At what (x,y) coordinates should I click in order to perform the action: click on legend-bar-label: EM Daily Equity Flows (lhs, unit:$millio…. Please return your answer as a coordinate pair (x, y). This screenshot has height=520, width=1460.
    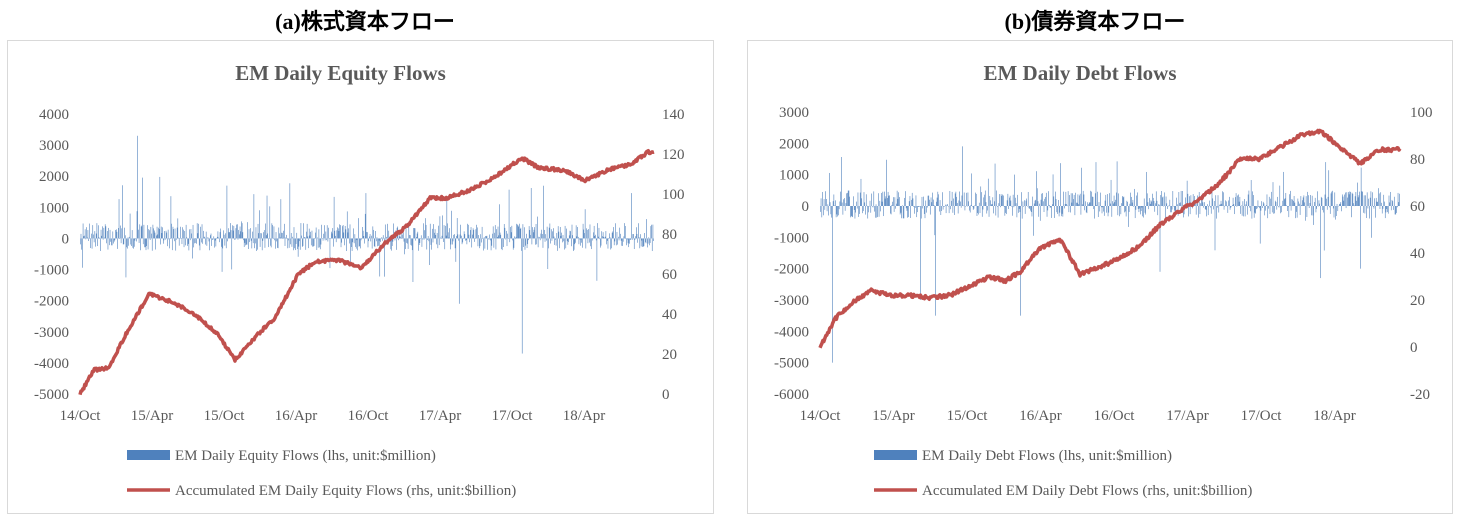
    Looking at the image, I should click on (305, 456).